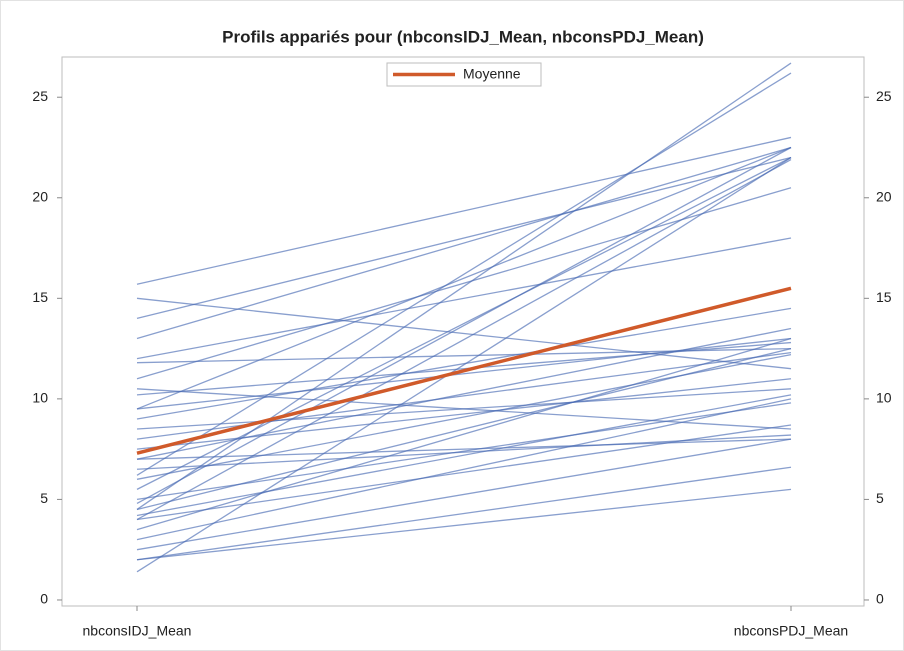 Image resolution: width=904 pixels, height=651 pixels. What do you see at coordinates (884, 398) in the screenshot?
I see `y2-tick-label: 10` at bounding box center [884, 398].